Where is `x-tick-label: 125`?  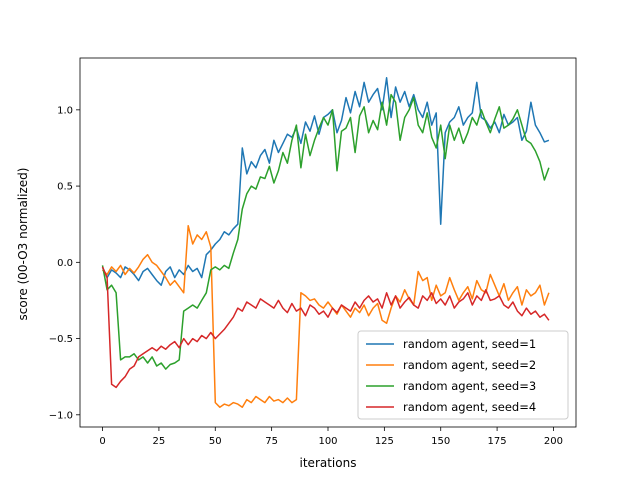
x-tick-label: 125 is located at coordinates (384, 441).